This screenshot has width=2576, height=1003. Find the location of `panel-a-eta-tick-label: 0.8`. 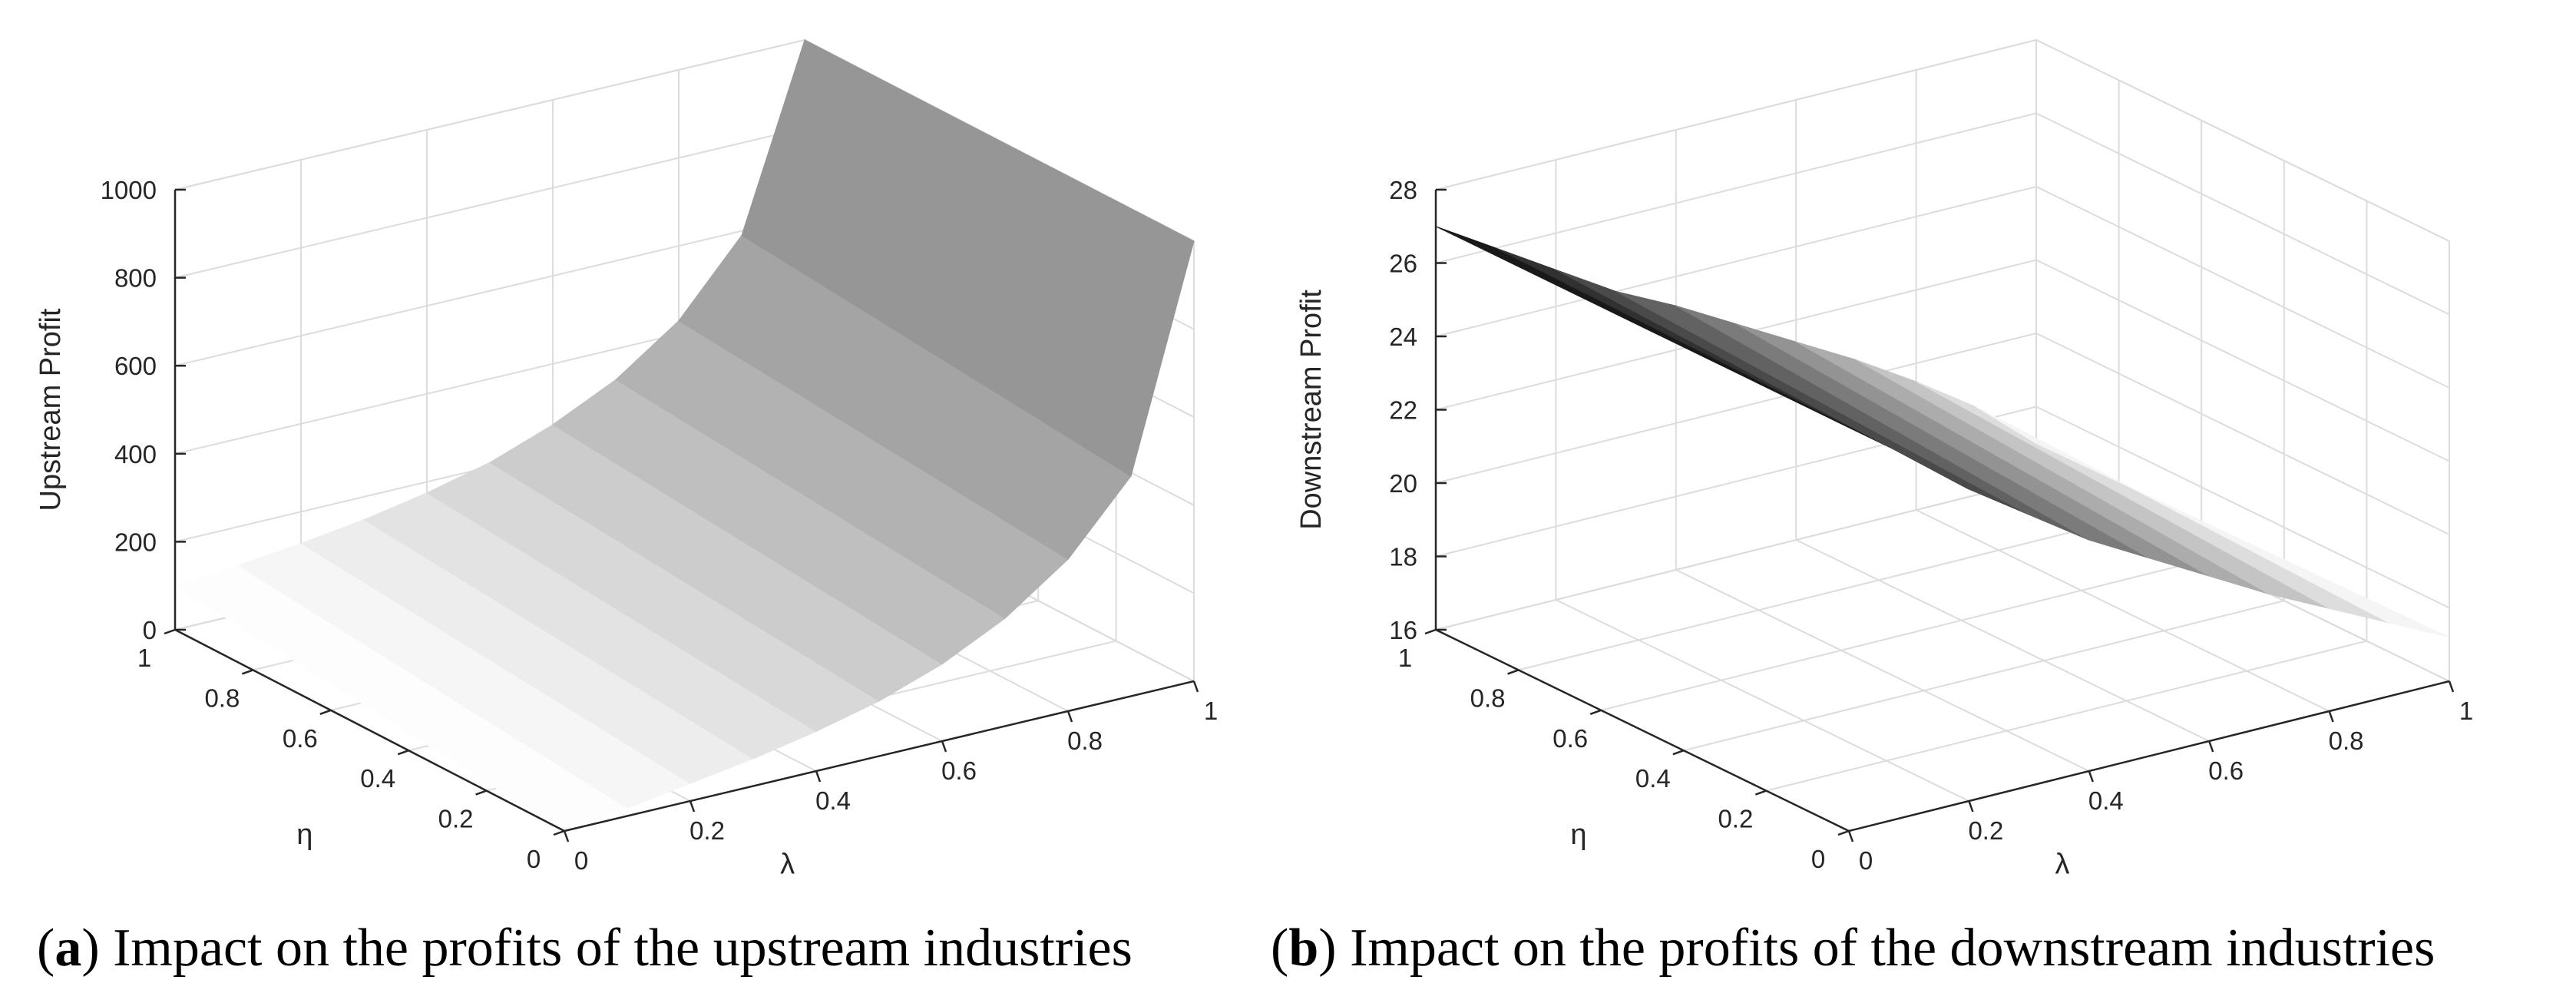

panel-a-eta-tick-label: 0.8 is located at coordinates (222, 698).